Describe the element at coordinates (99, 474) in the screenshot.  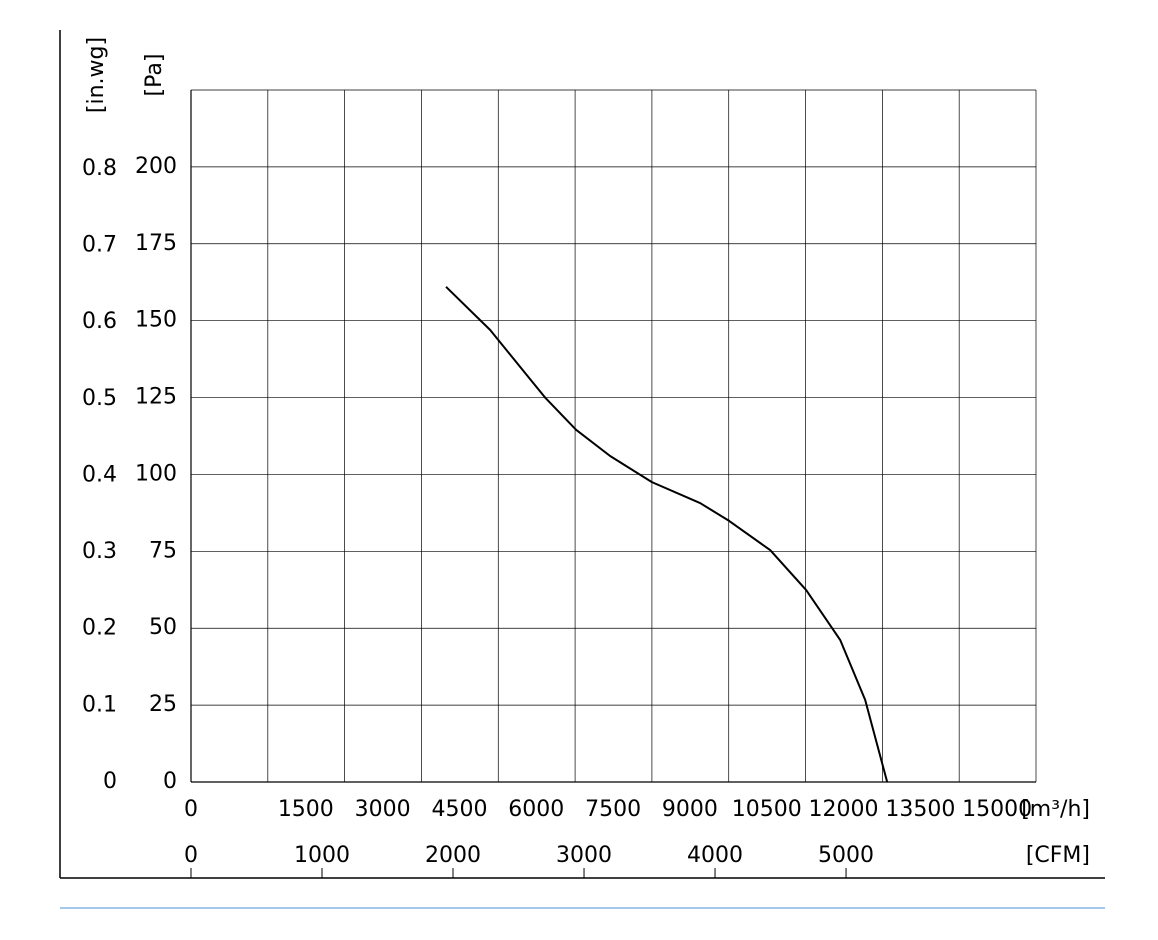
I see `y2-tick-label: 0.4` at that location.